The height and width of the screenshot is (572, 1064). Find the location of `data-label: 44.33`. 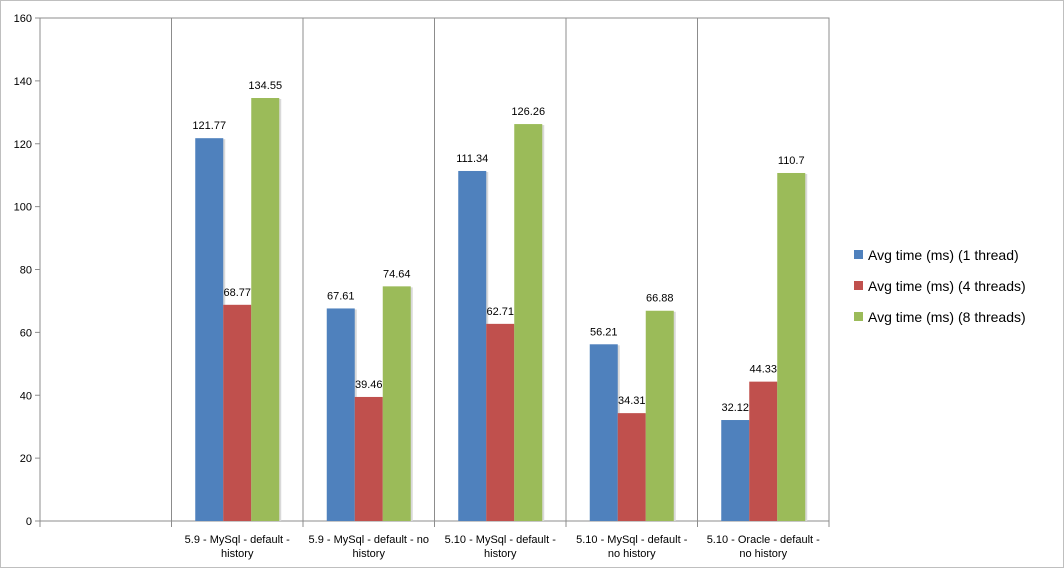

data-label: 44.33 is located at coordinates (763, 370).